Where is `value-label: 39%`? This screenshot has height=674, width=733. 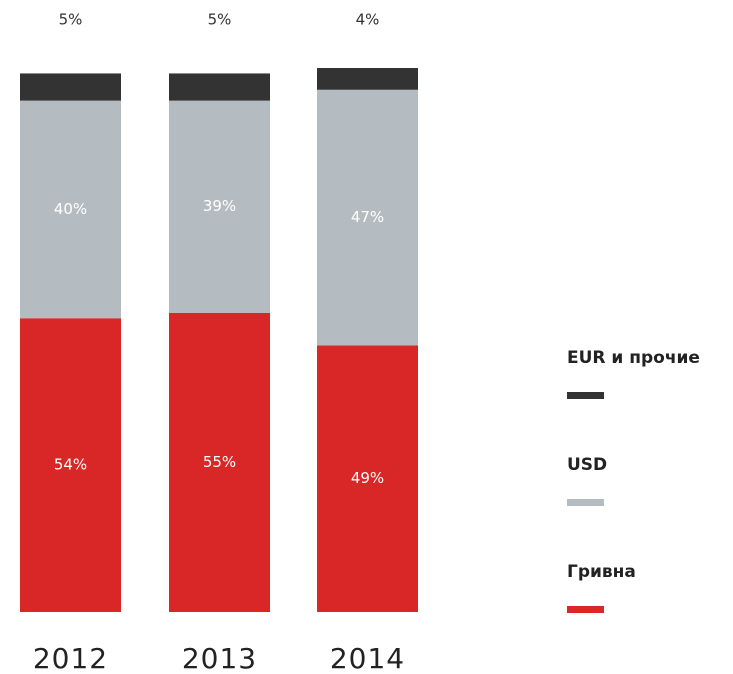
value-label: 39% is located at coordinates (219, 206).